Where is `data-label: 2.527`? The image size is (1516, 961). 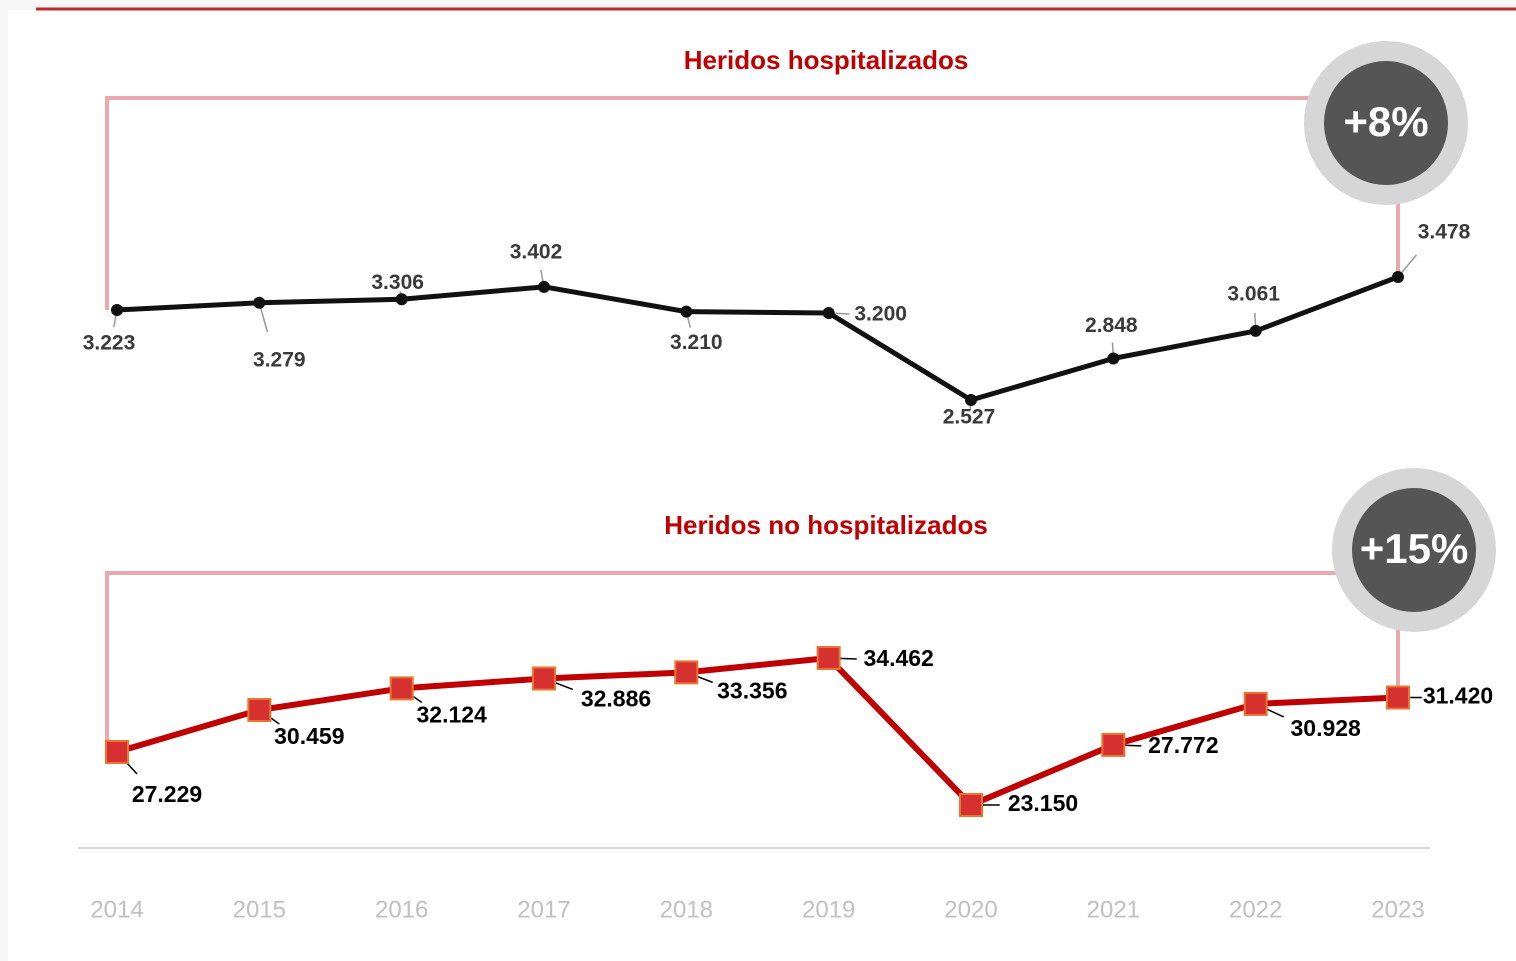
data-label: 2.527 is located at coordinates (969, 417).